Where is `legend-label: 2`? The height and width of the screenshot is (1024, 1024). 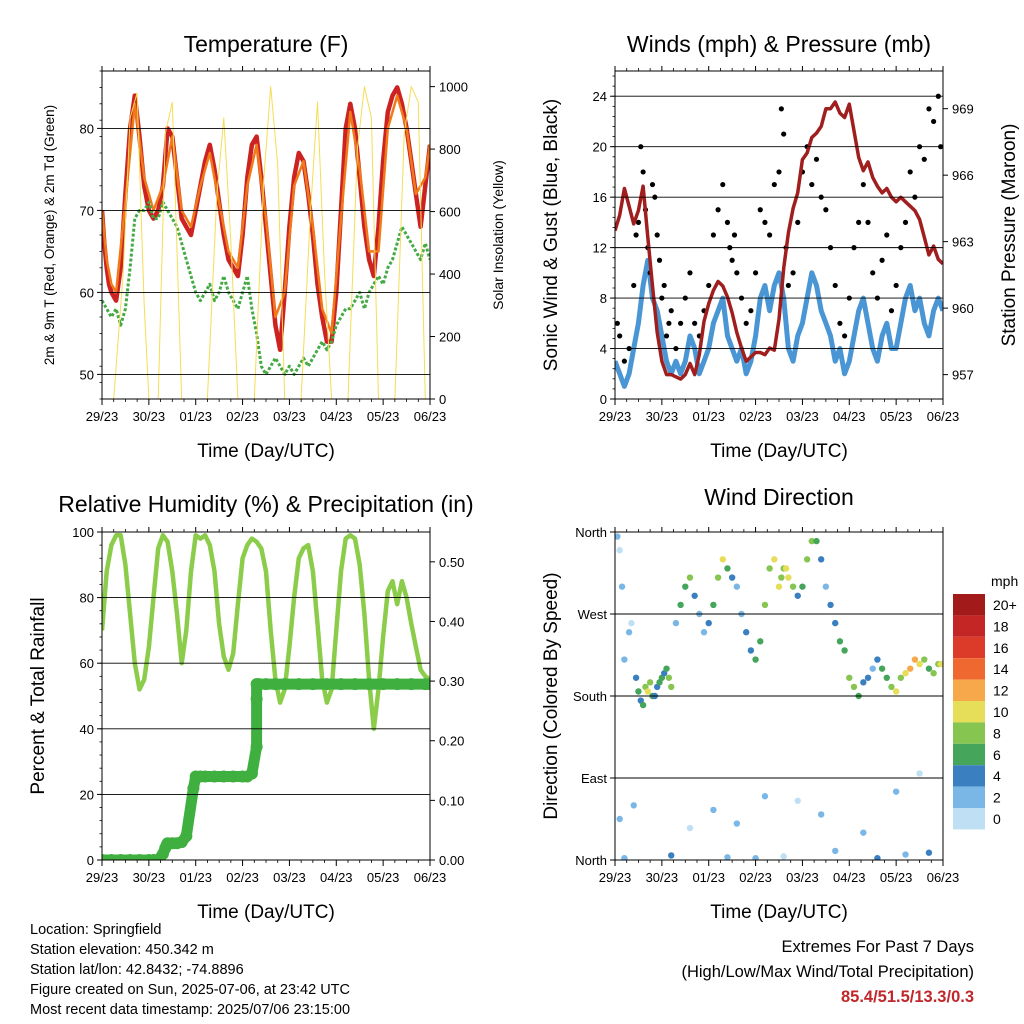 legend-label: 2 is located at coordinates (997, 798).